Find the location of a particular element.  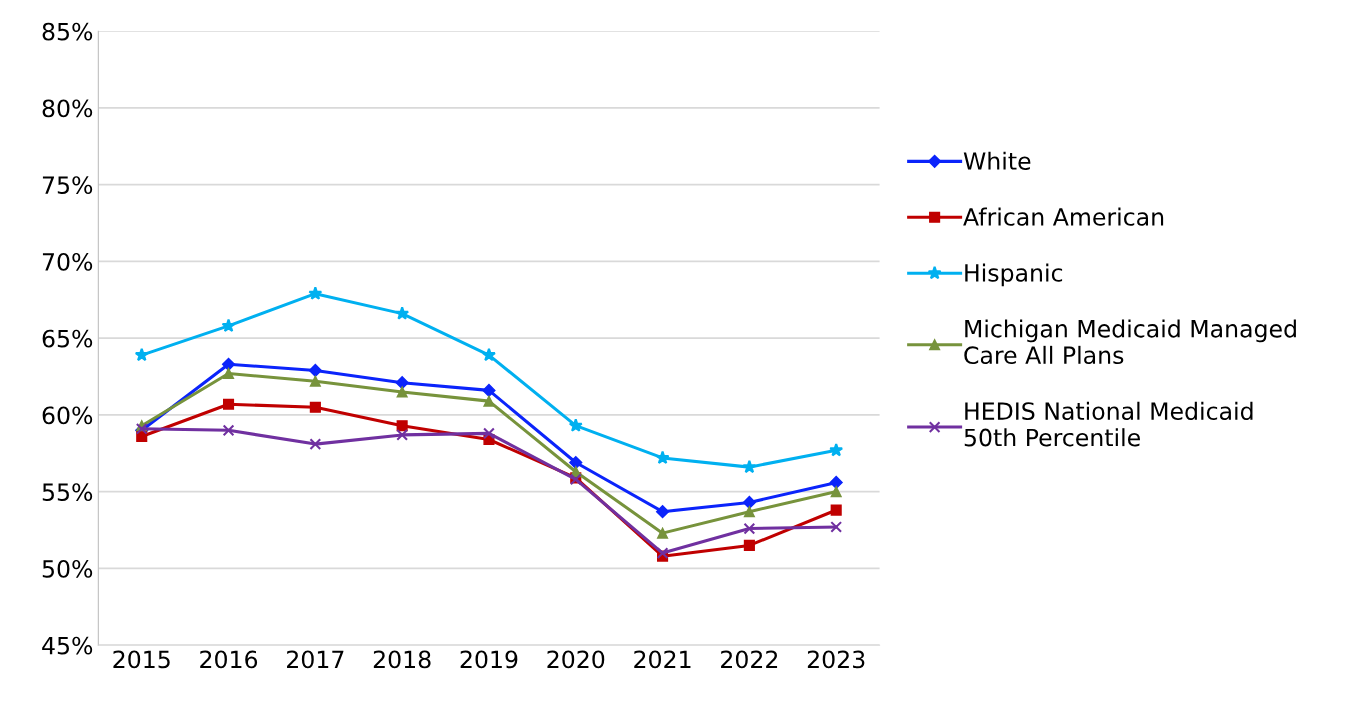

x-tick-label: 2017 is located at coordinates (315, 659).